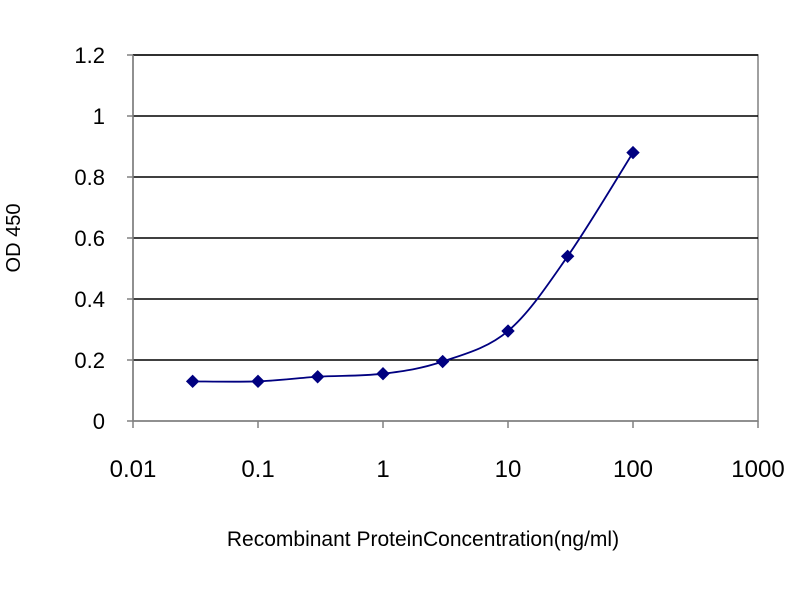 The image size is (800, 605). What do you see at coordinates (133, 469) in the screenshot?
I see `x-tick-label: 0.01` at bounding box center [133, 469].